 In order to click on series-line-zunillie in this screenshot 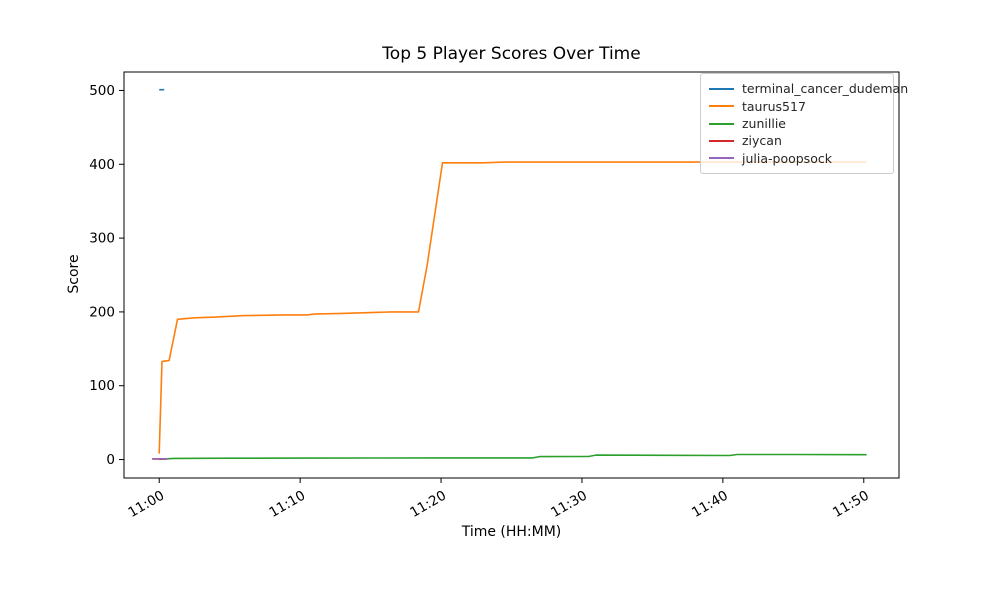, I will do `click(513, 457)`.